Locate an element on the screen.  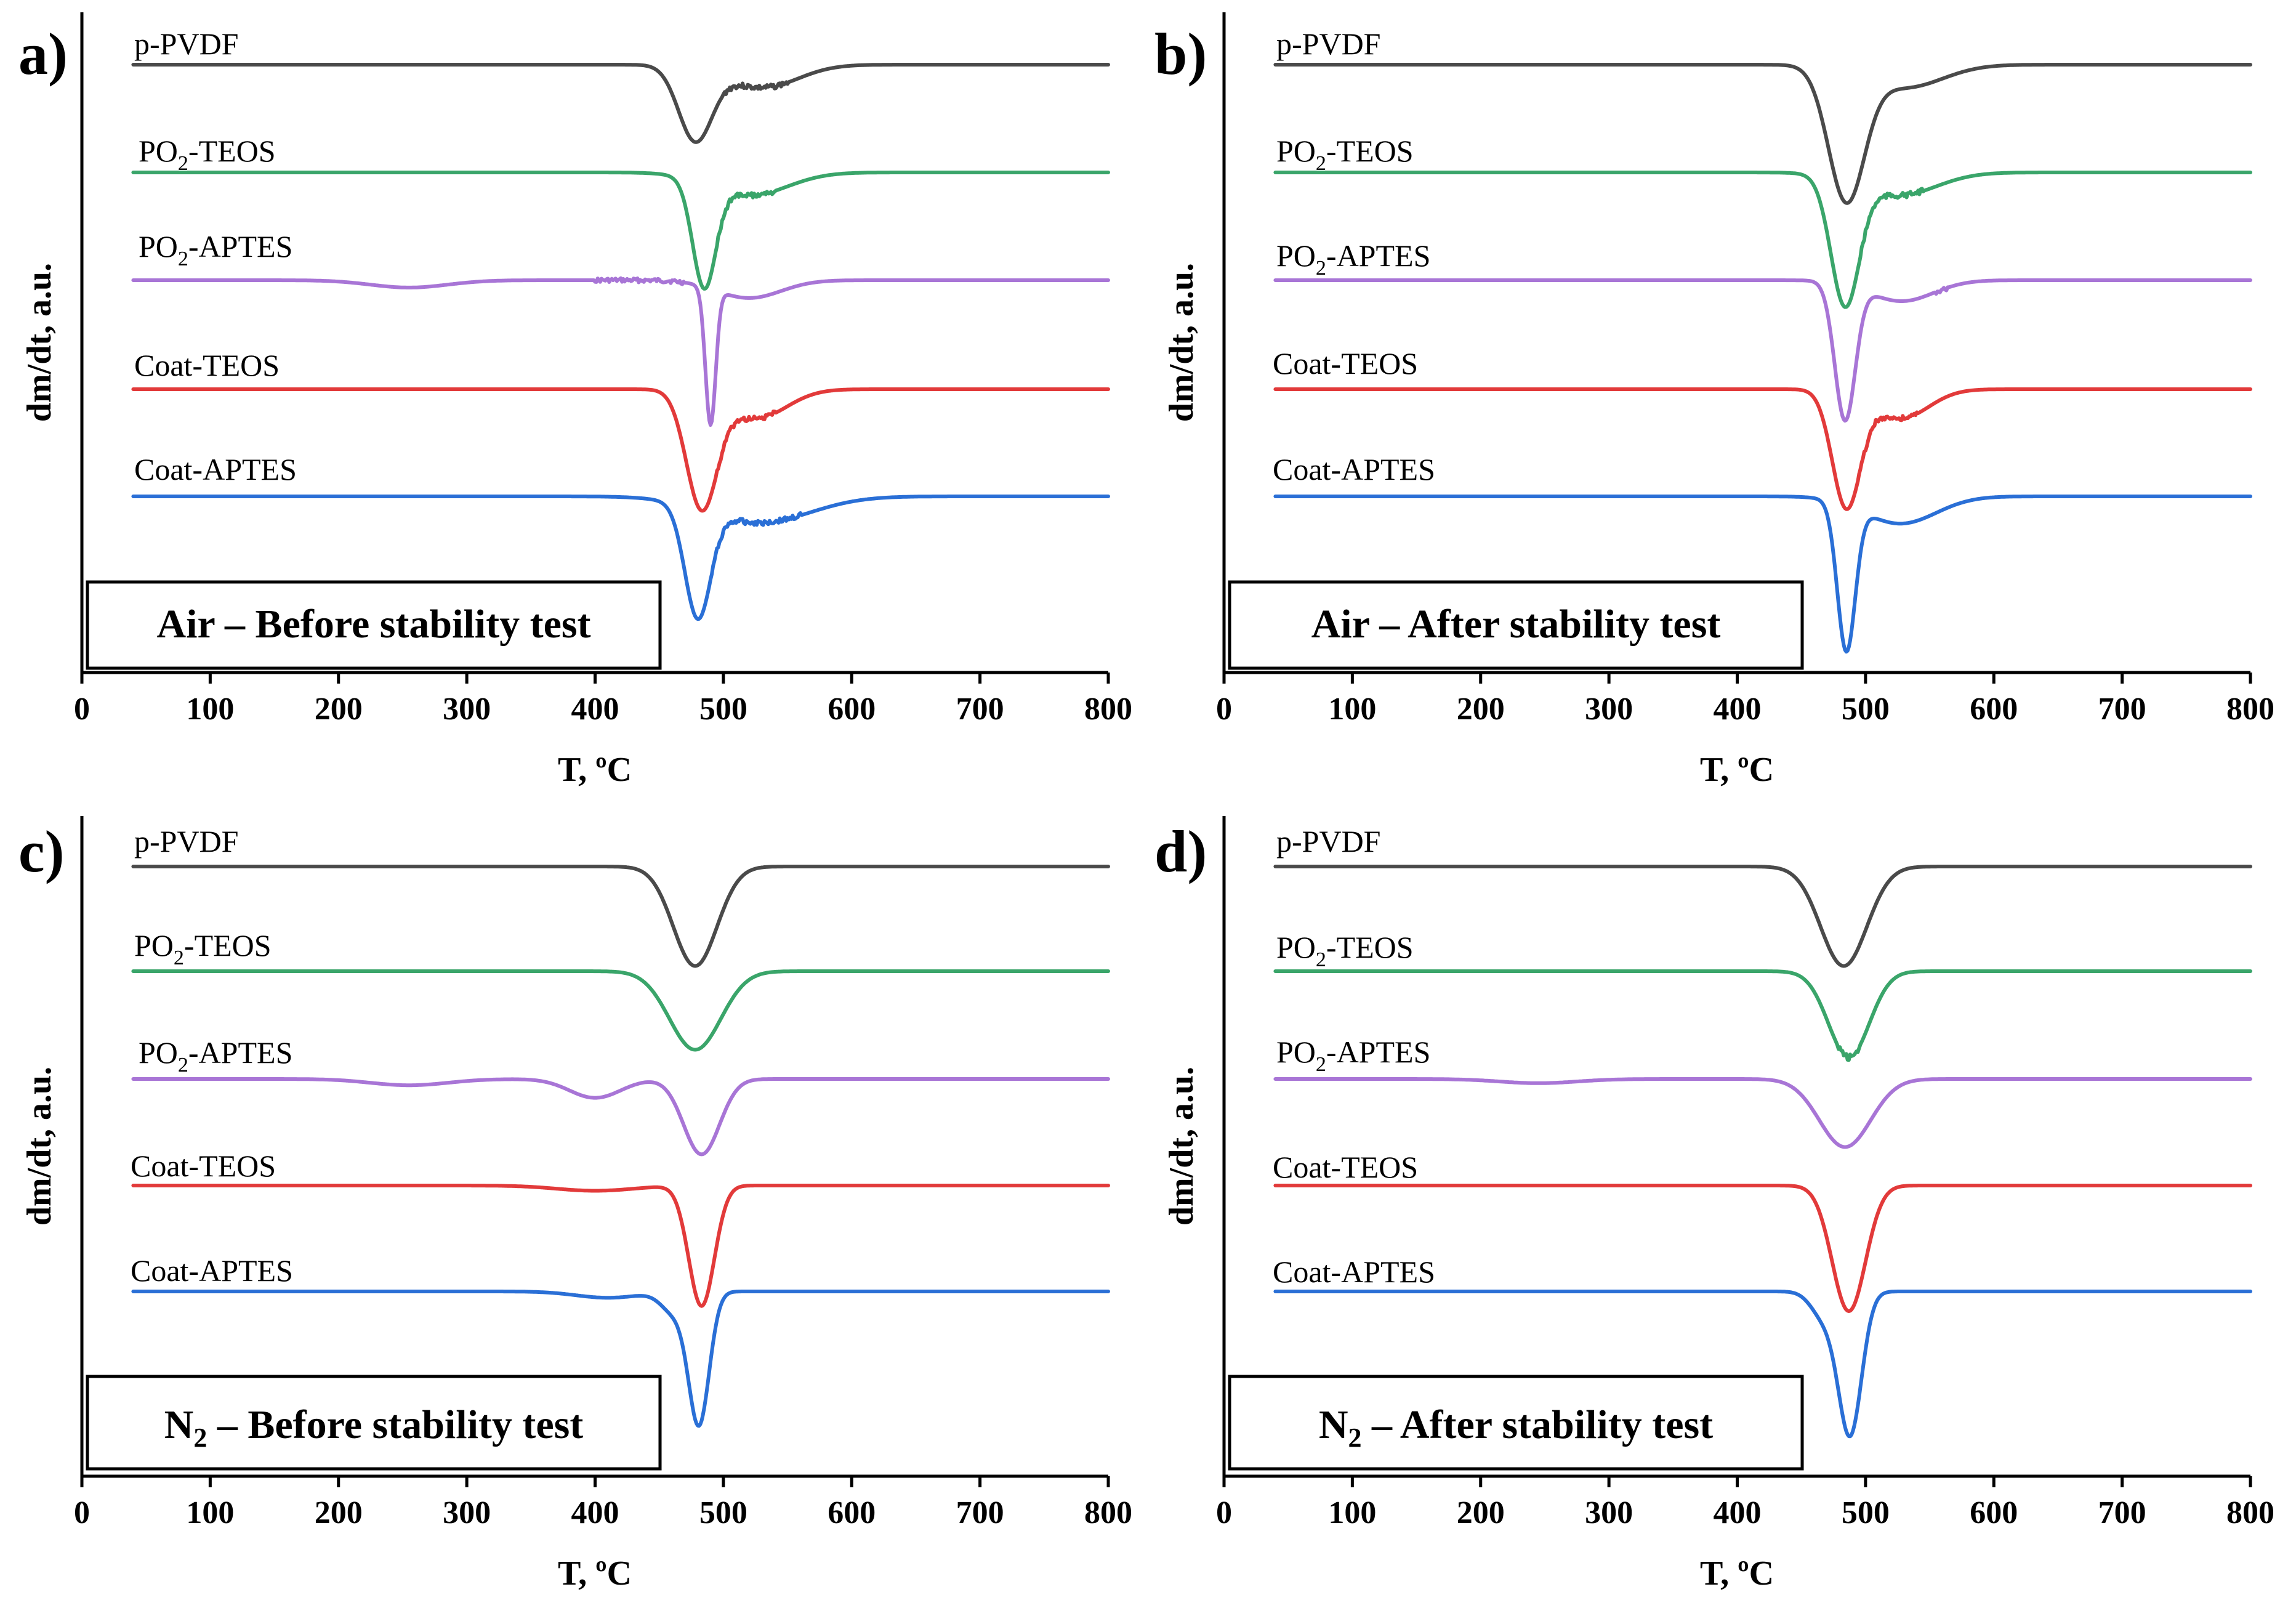
condition-box: N2 – After stability test is located at coordinates (1516, 1423).